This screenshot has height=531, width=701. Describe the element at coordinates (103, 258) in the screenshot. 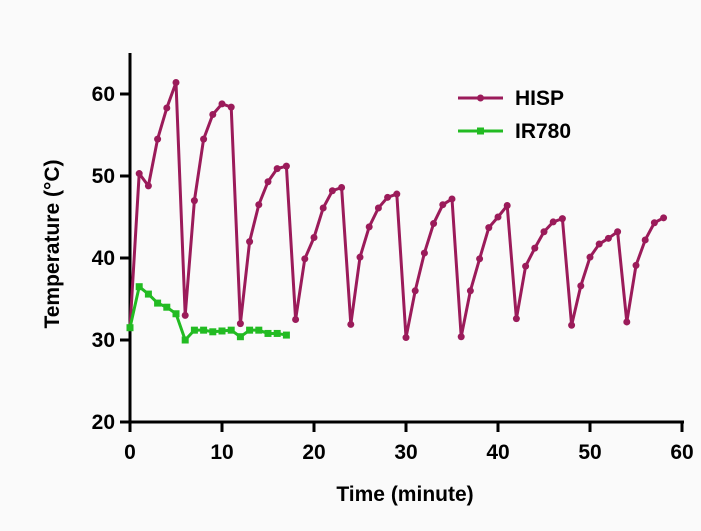

I see `y-tick-label: 40` at that location.